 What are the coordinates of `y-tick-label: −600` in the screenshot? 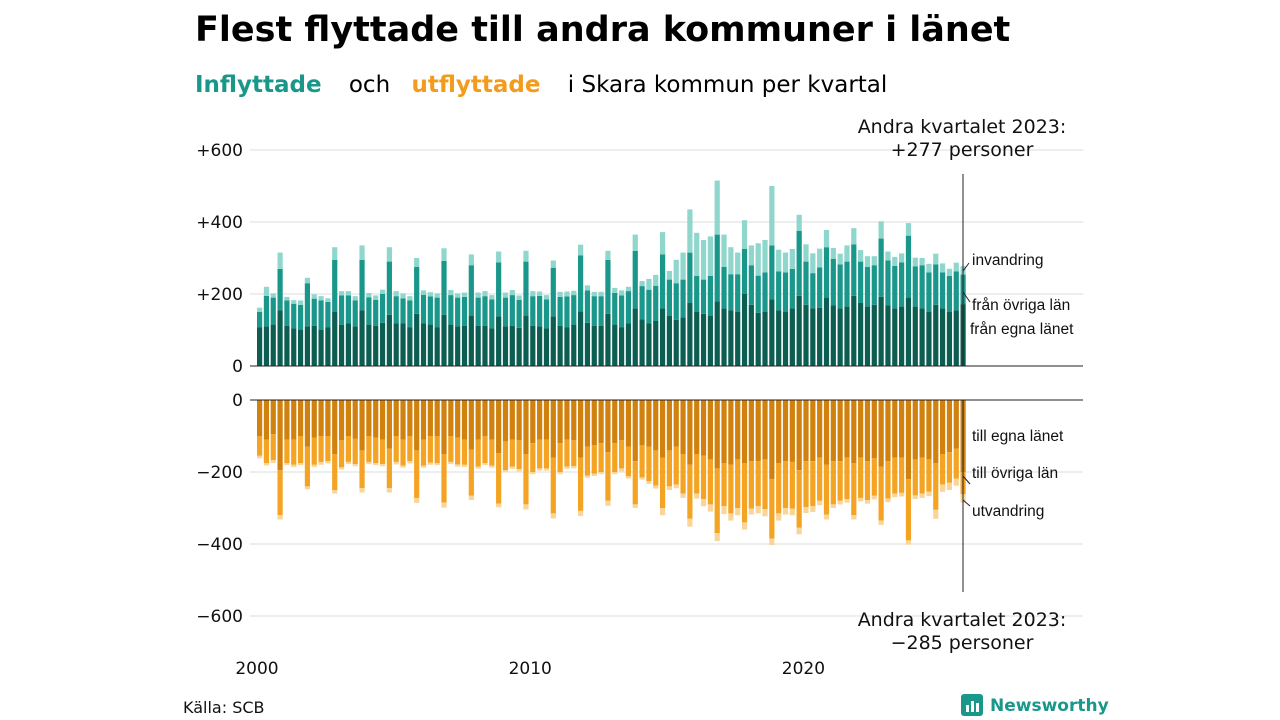 It's located at (219, 617).